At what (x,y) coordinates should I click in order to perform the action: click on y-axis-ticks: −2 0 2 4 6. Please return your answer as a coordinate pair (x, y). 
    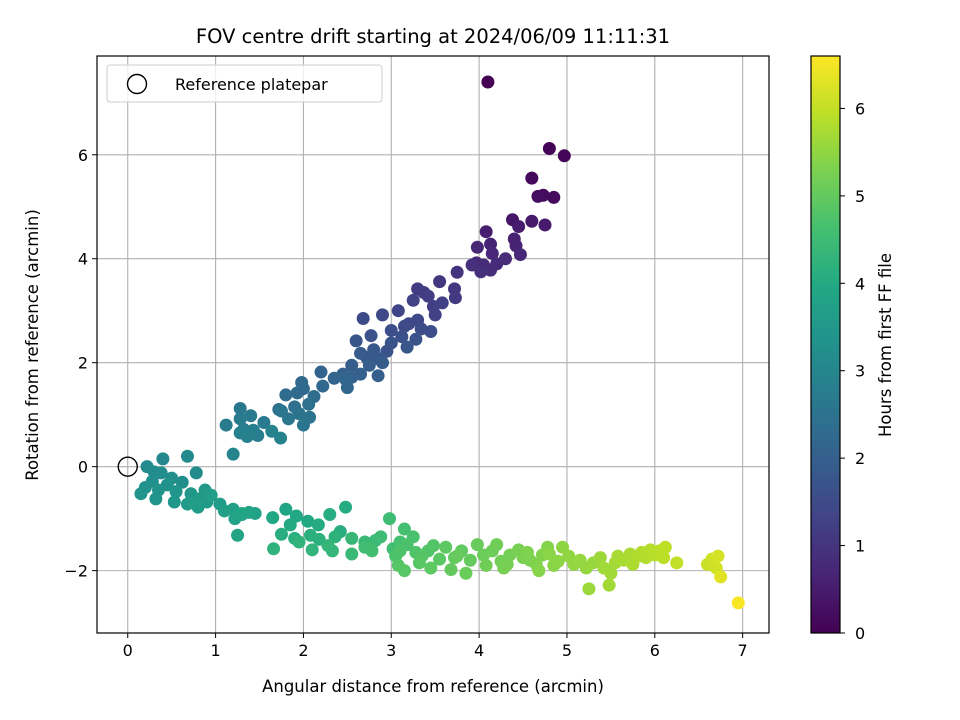
    Looking at the image, I should click on (80, 363).